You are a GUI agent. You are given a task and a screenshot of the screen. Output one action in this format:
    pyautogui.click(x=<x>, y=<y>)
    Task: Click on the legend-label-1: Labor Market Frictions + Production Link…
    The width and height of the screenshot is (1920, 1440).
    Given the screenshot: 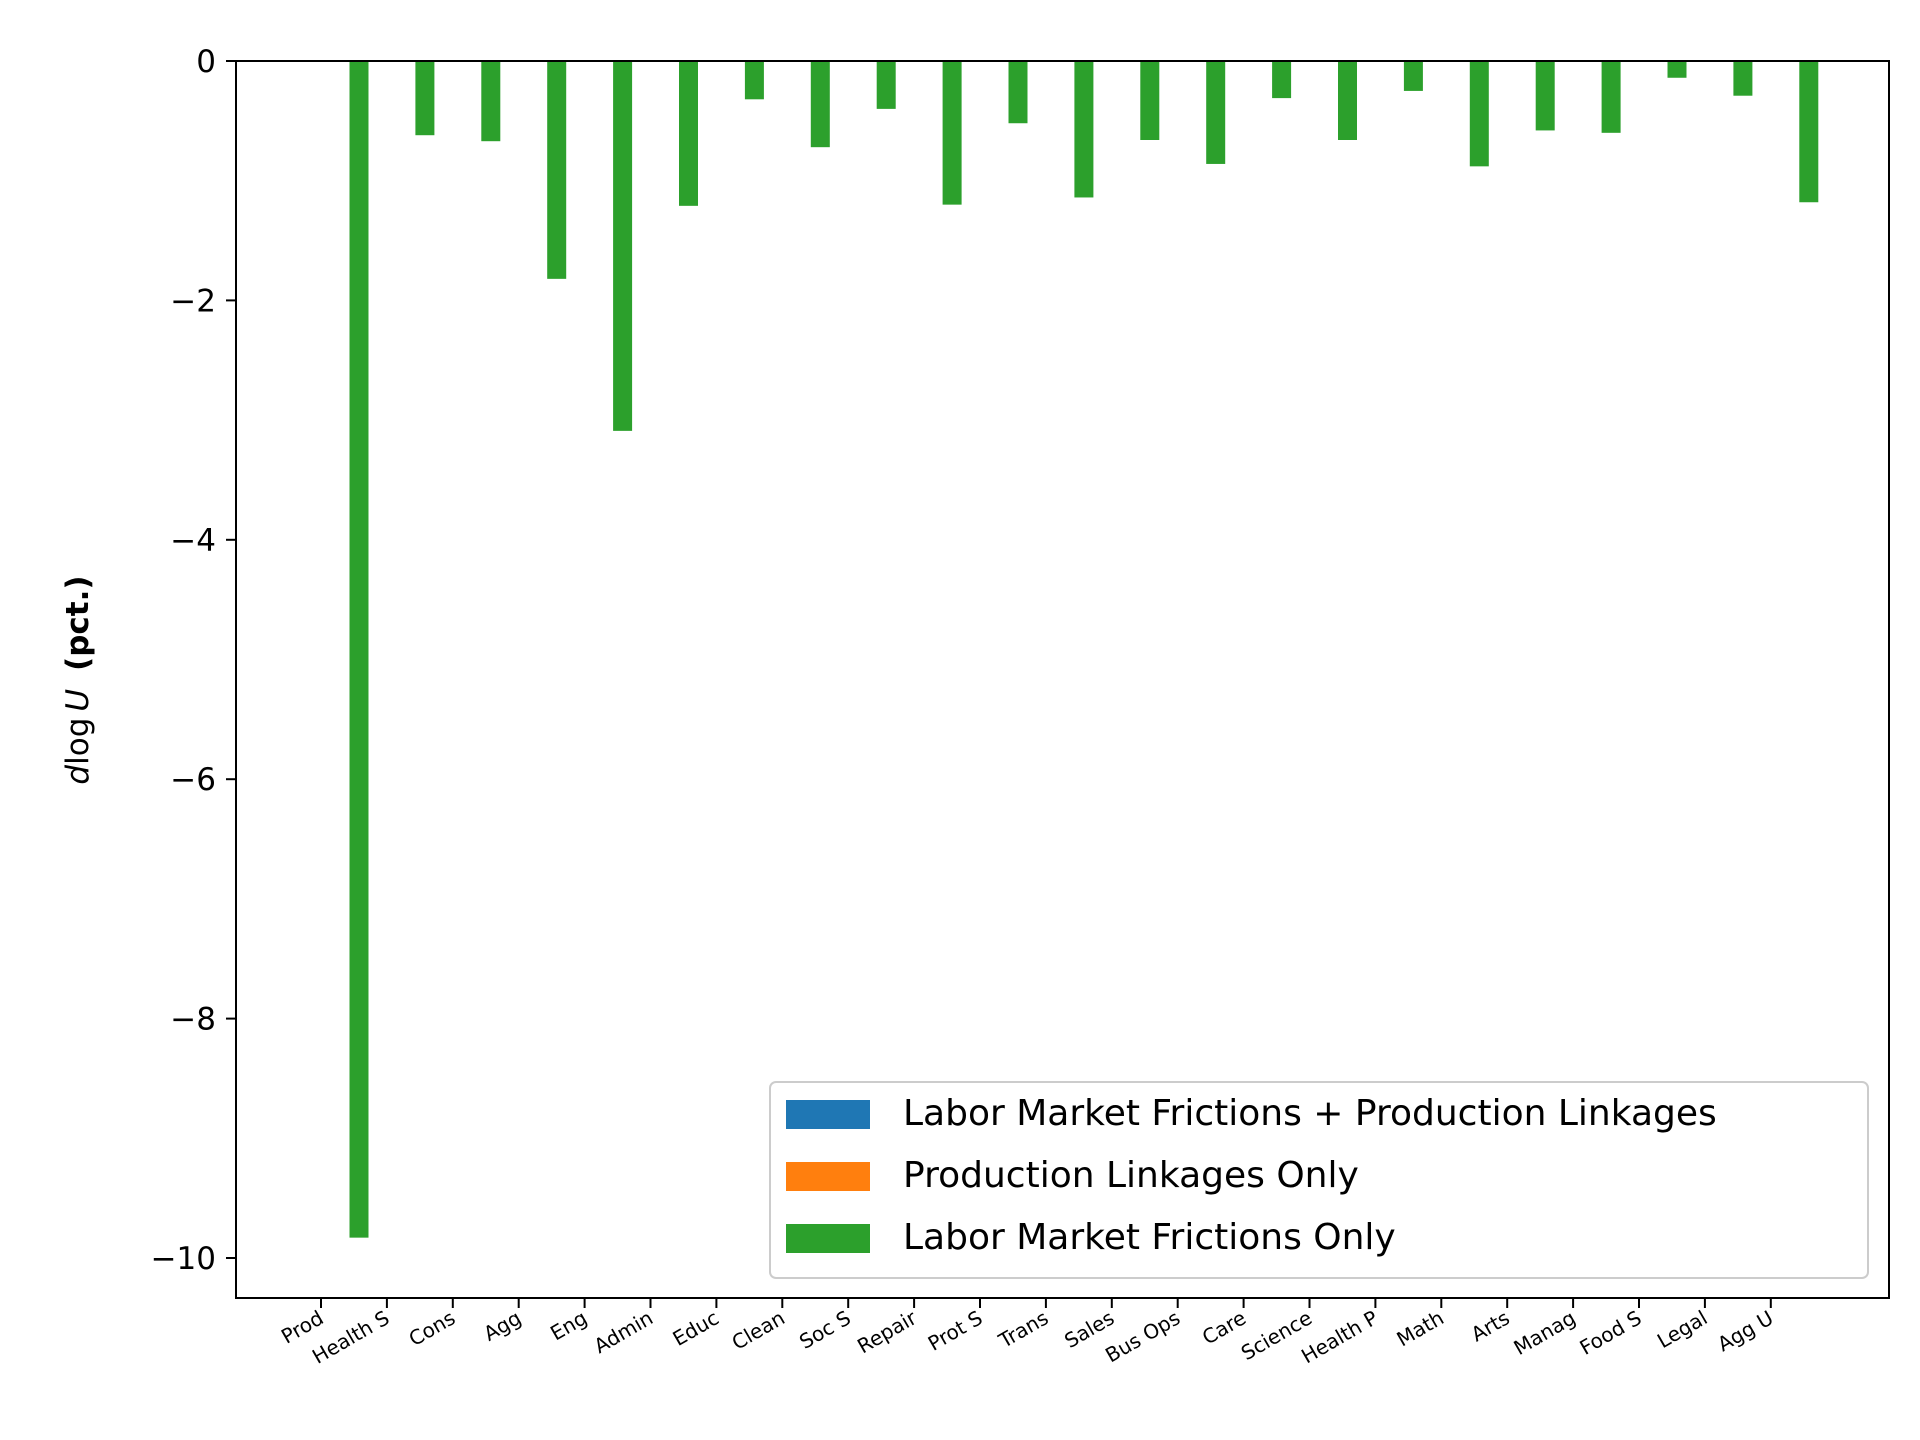 What is the action you would take?
    pyautogui.click(x=1310, y=1113)
    